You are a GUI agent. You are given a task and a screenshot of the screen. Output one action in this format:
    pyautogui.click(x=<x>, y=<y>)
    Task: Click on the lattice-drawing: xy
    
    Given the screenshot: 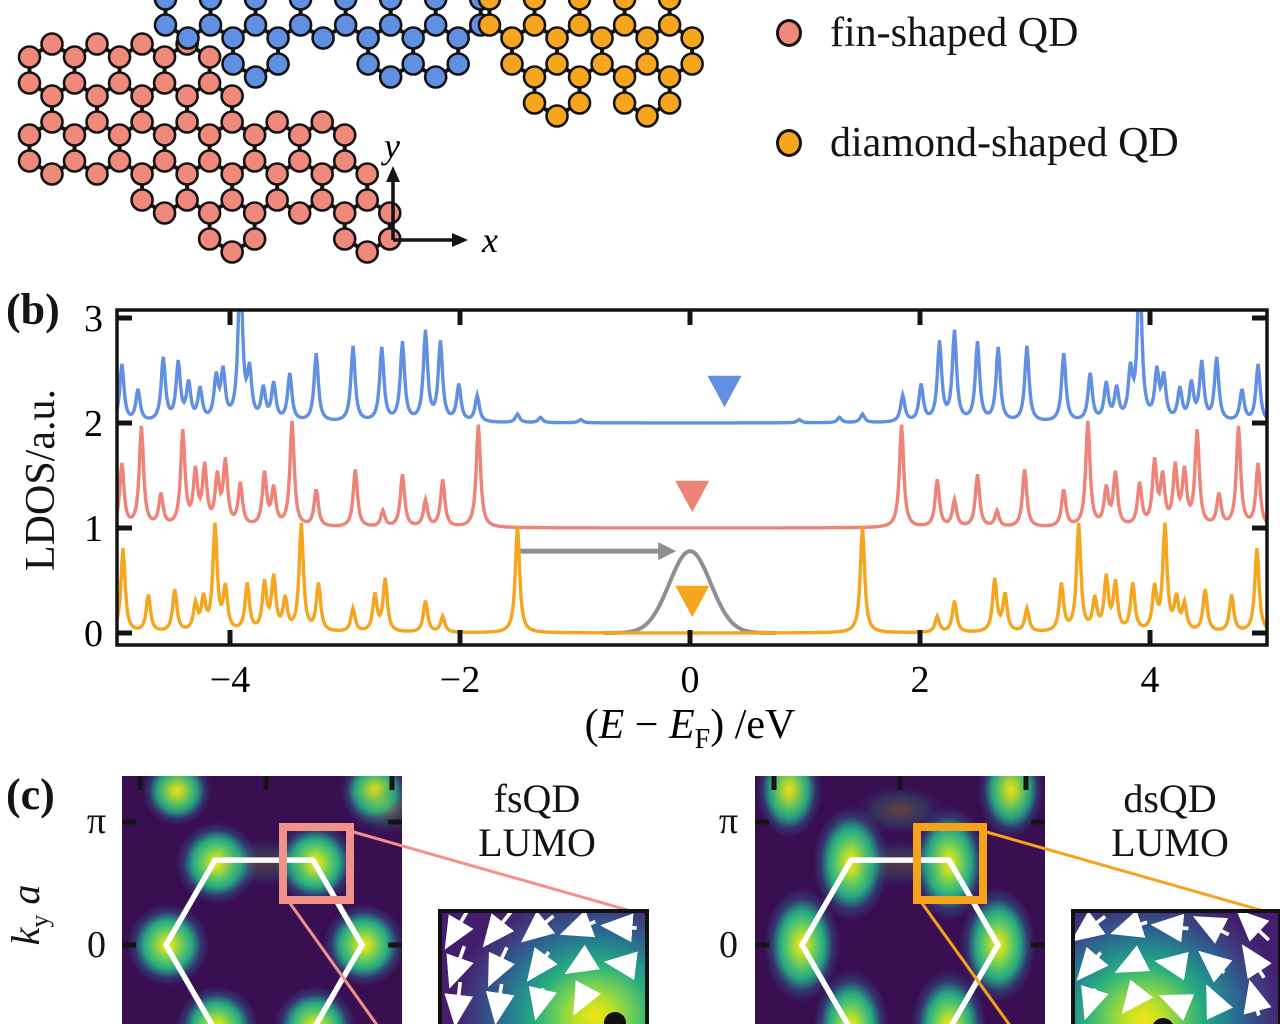 What is the action you would take?
    pyautogui.click(x=360, y=132)
    